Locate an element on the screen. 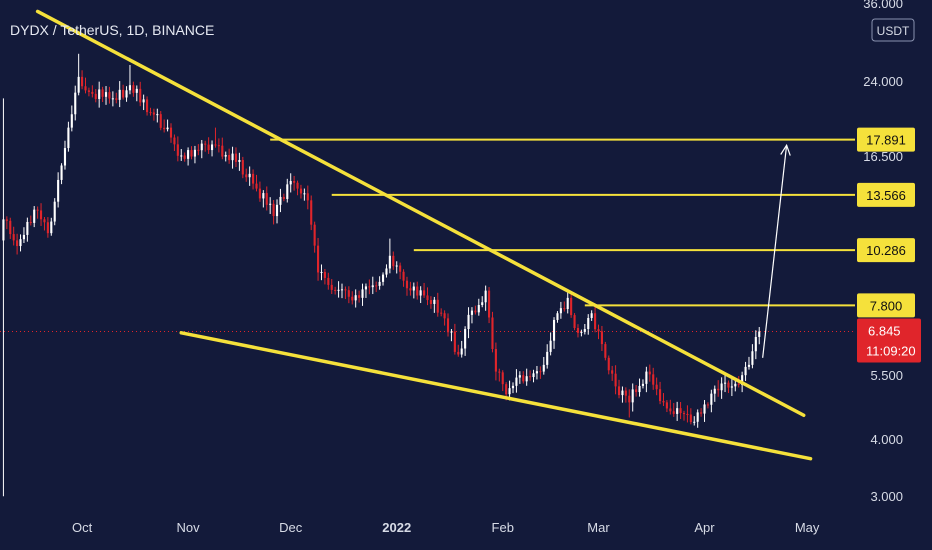  current-price-tag: 6.845 11:09:20 is located at coordinates (889, 340).